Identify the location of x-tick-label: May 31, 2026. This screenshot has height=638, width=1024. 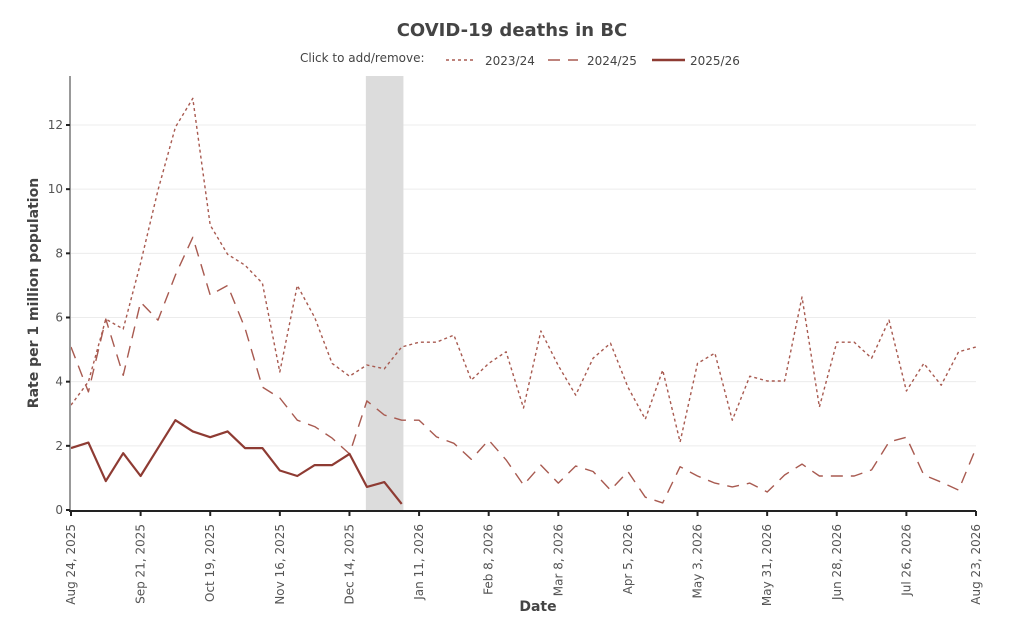
(767, 565).